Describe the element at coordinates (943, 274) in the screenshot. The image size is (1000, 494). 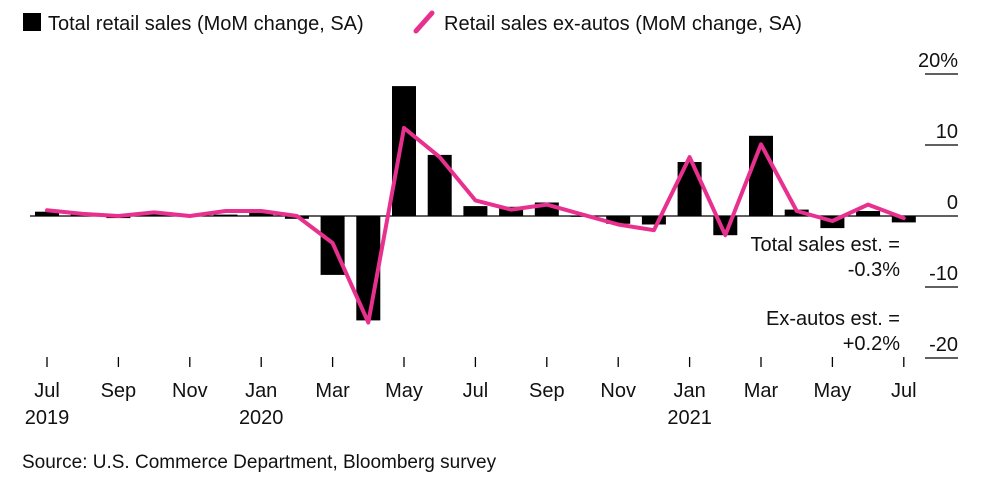
I see `y-tick-label--10: -10` at that location.